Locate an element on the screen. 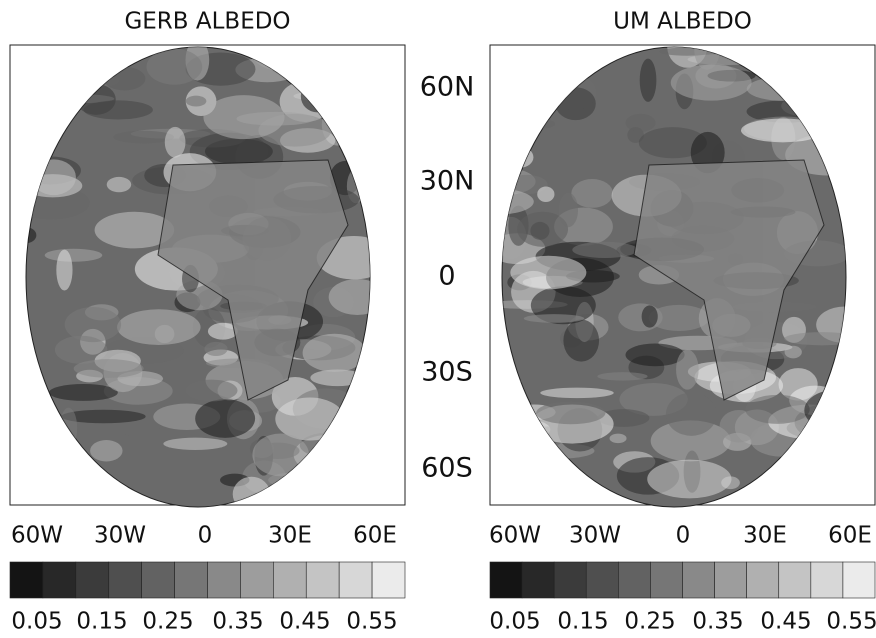  lat-label: 60S is located at coordinates (447, 468).